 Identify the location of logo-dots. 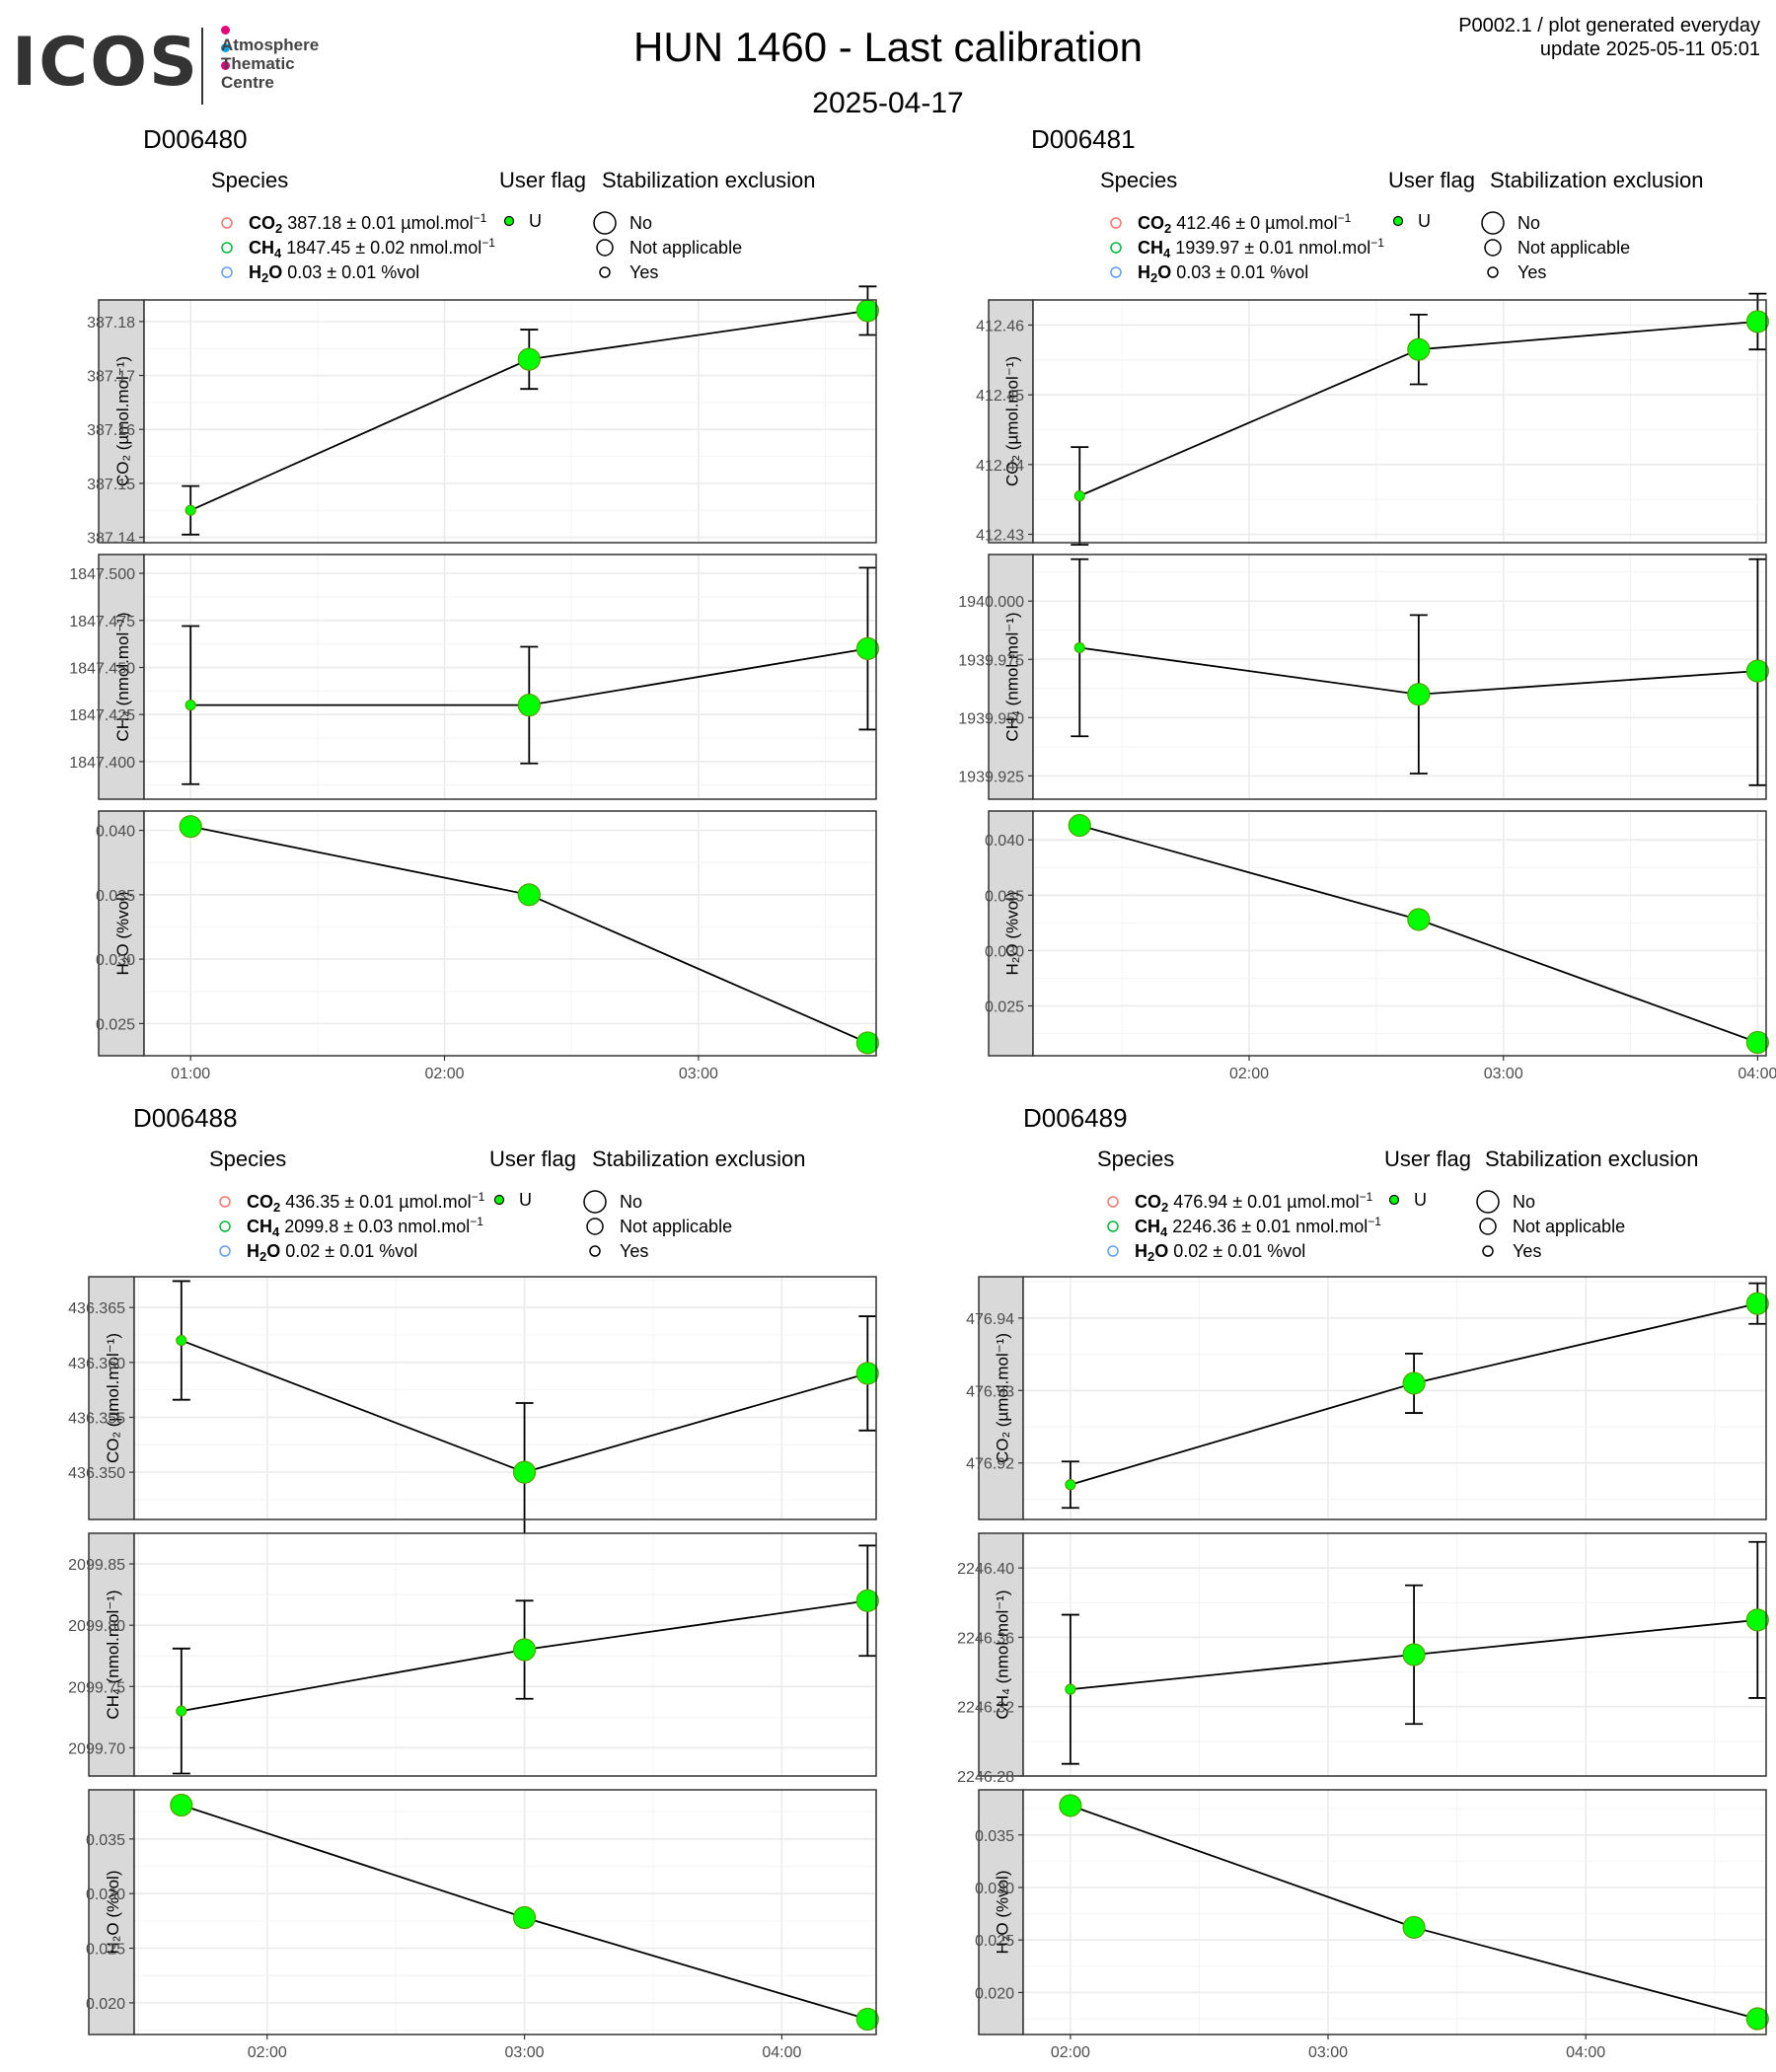
(227, 49).